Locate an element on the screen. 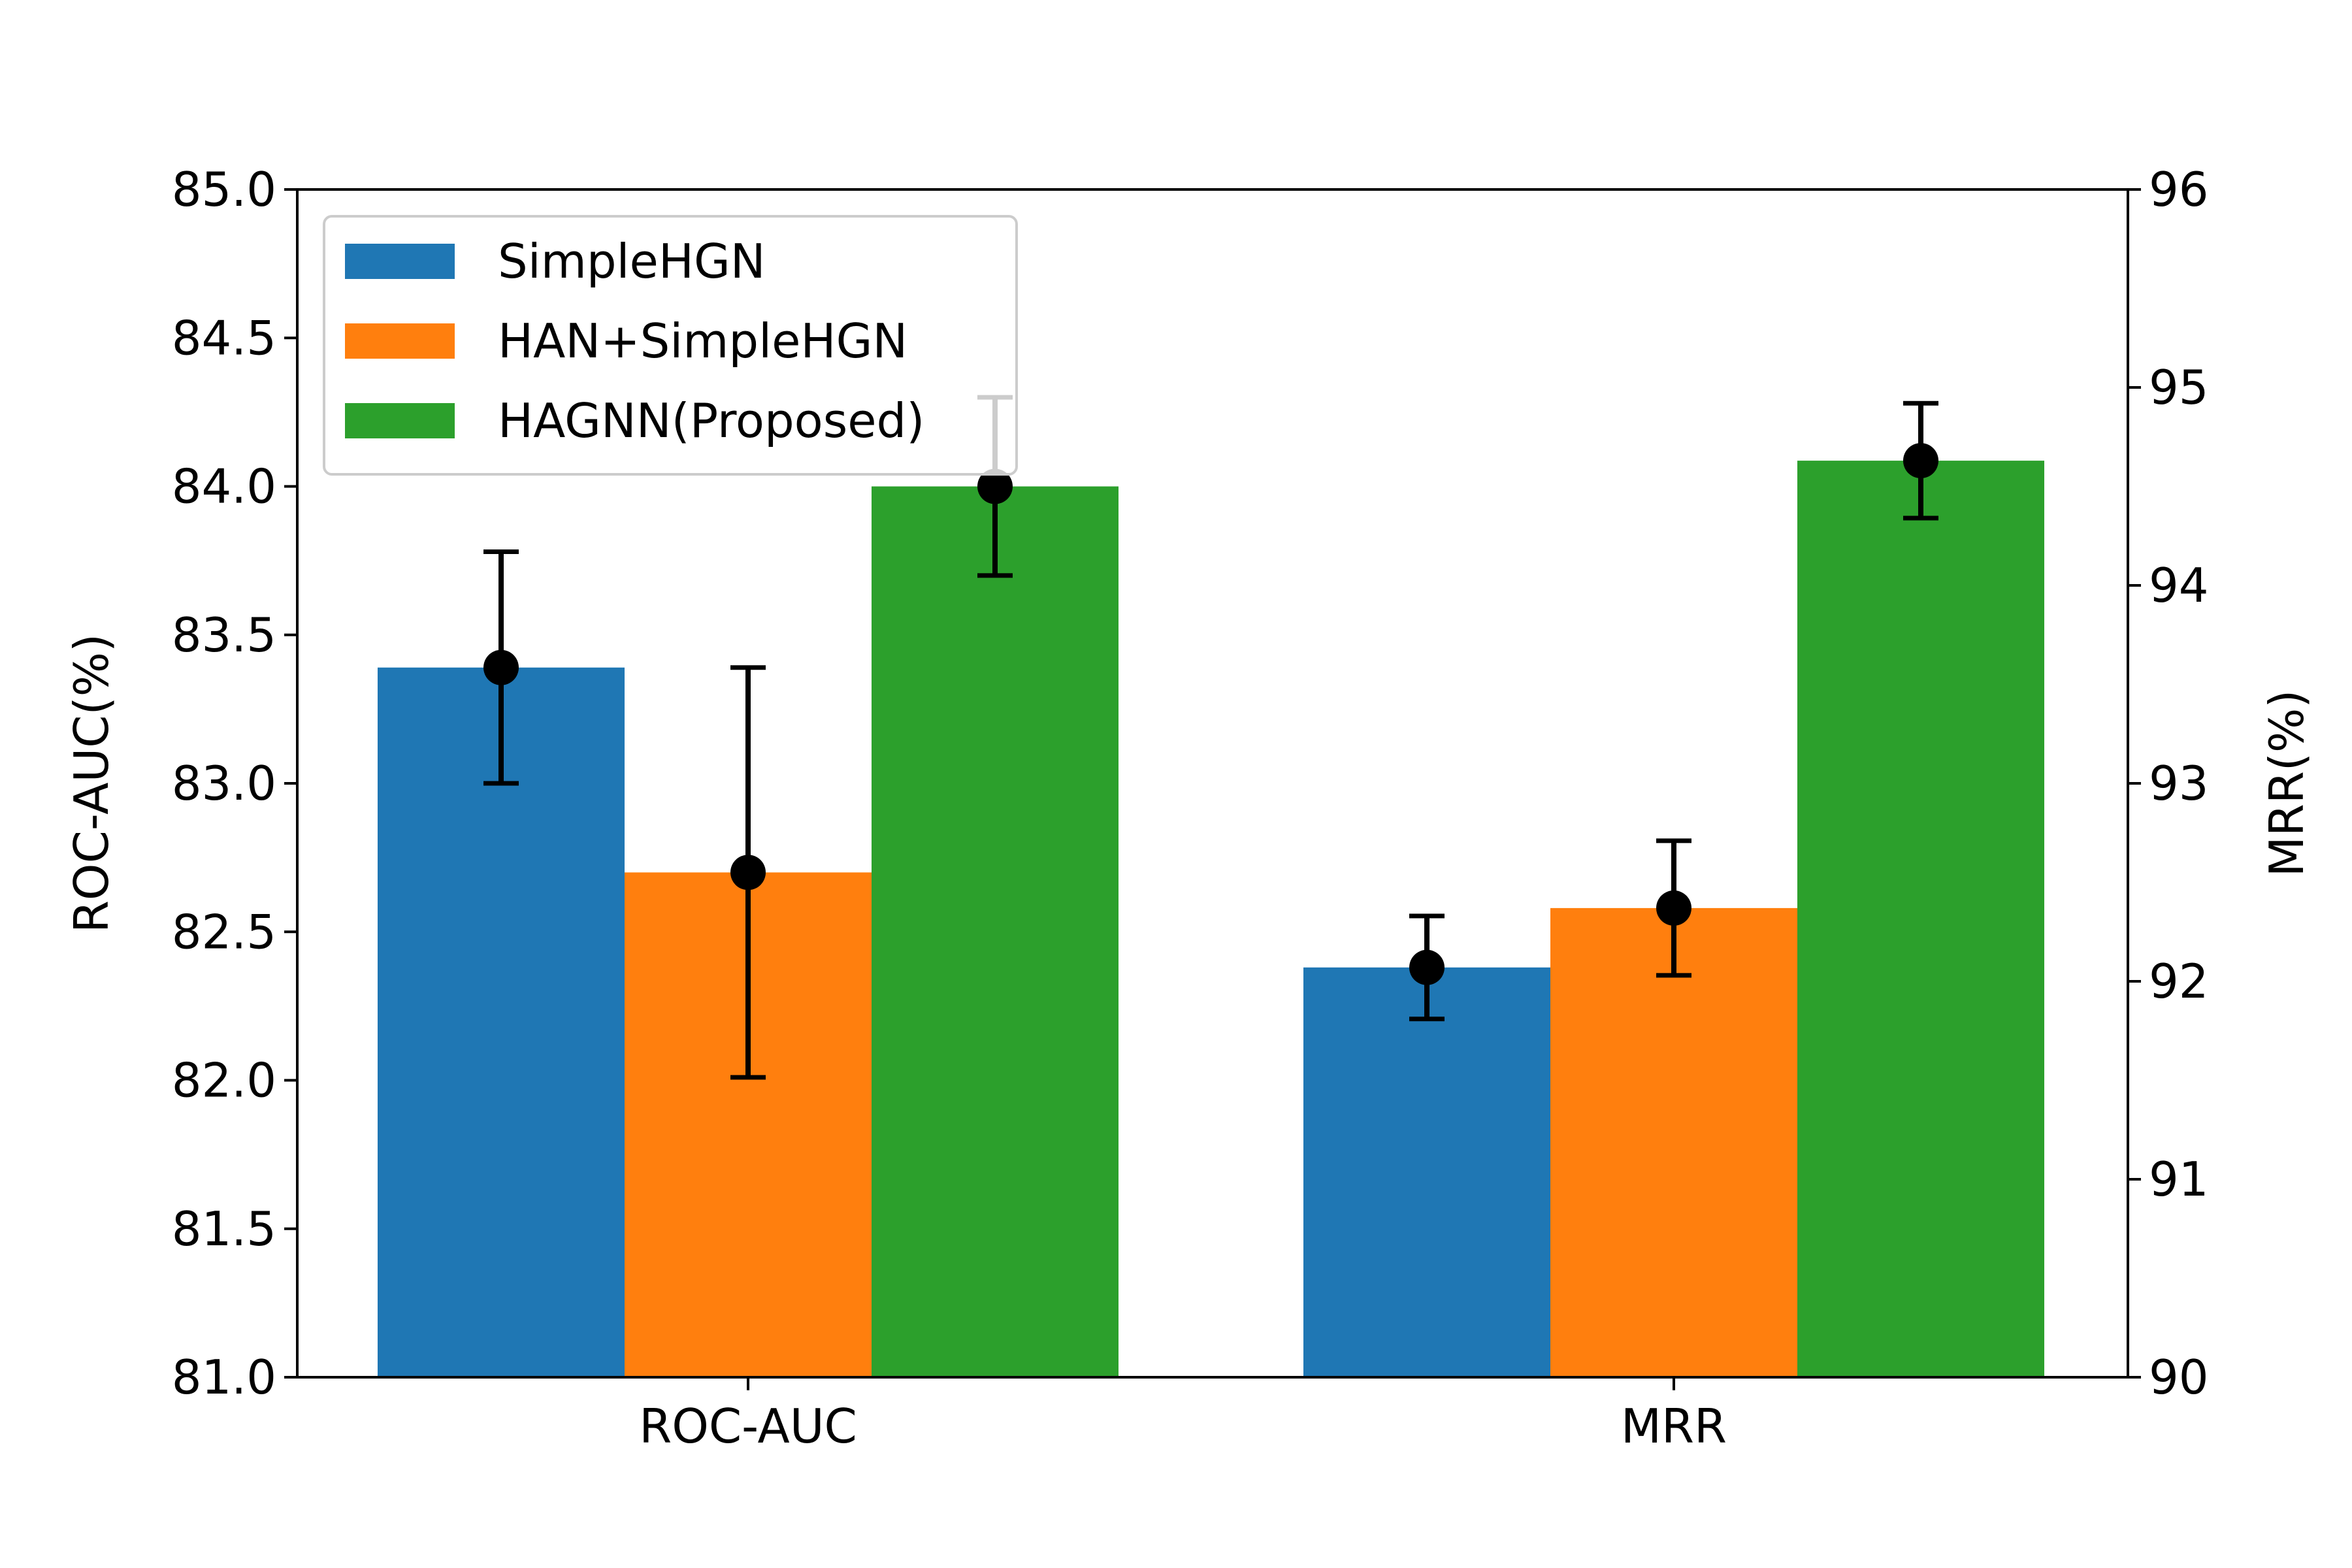  left-axis: 81.0 81.5 82.0 82.5 83.0 83.5 84.0 84.5 85.0 is located at coordinates (234, 783).